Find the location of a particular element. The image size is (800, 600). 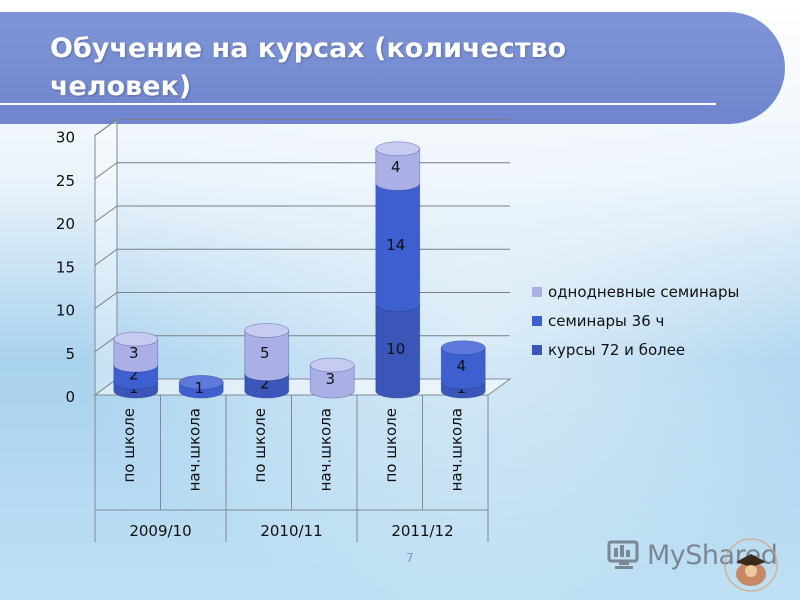

legend-label: однодневные семинары is located at coordinates (643, 292).